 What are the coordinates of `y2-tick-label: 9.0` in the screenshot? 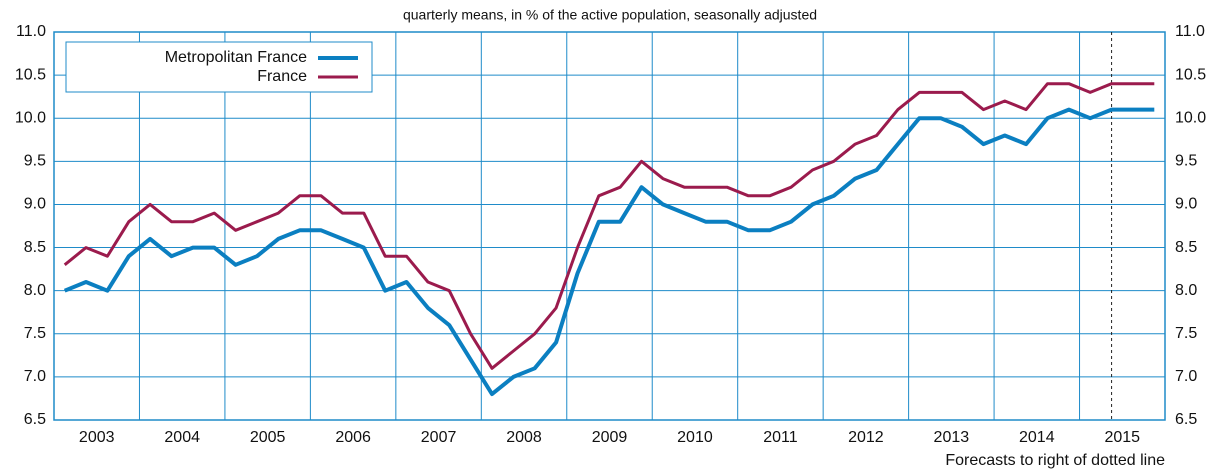 It's located at (1186, 204).